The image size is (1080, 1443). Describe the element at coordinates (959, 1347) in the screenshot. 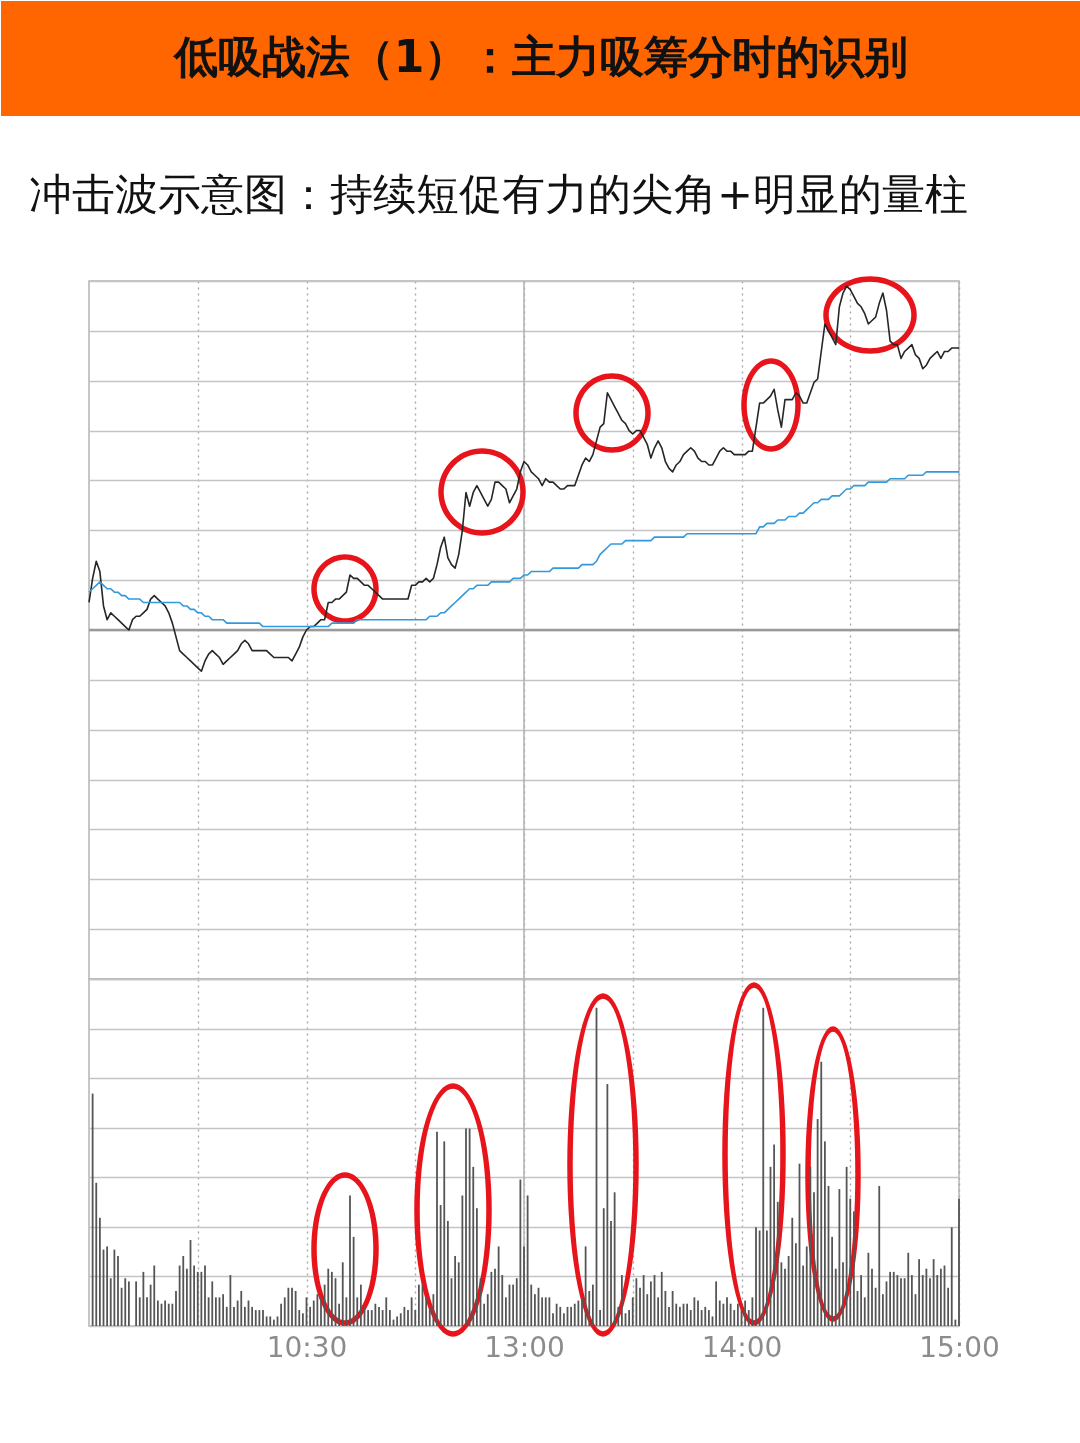

I see `x-tick-label: 15:00` at that location.